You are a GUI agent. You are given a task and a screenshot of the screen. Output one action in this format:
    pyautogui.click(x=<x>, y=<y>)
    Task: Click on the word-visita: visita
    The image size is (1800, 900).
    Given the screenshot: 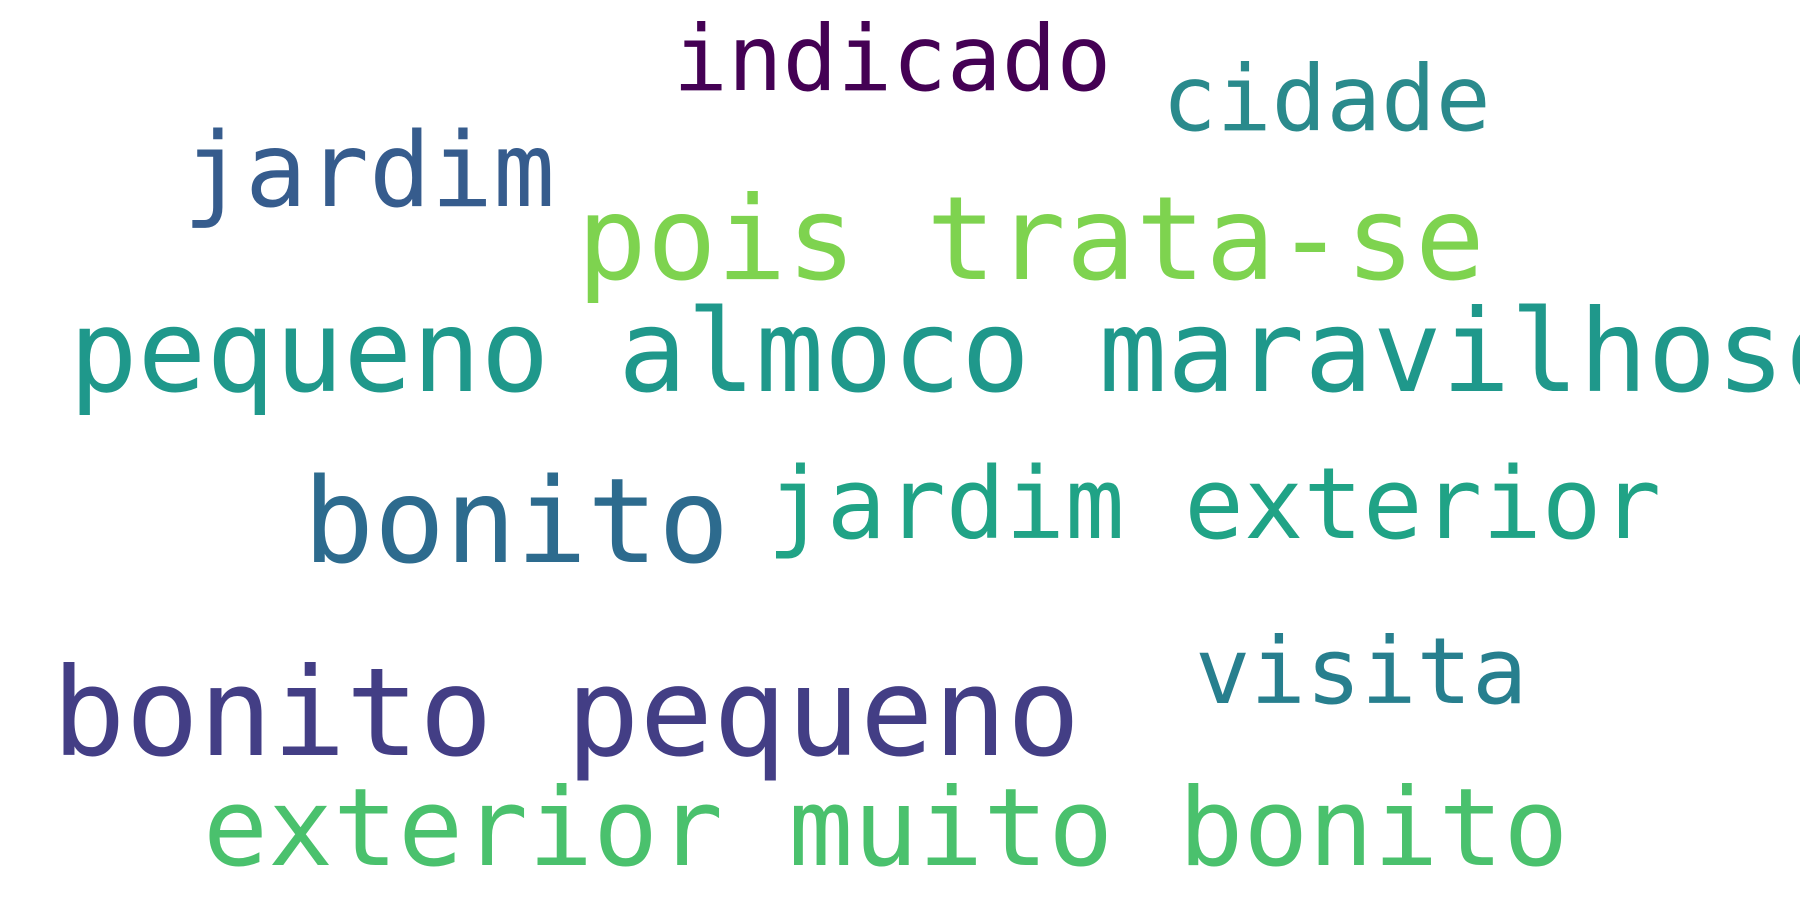 What is the action you would take?
    pyautogui.click(x=1361, y=671)
    